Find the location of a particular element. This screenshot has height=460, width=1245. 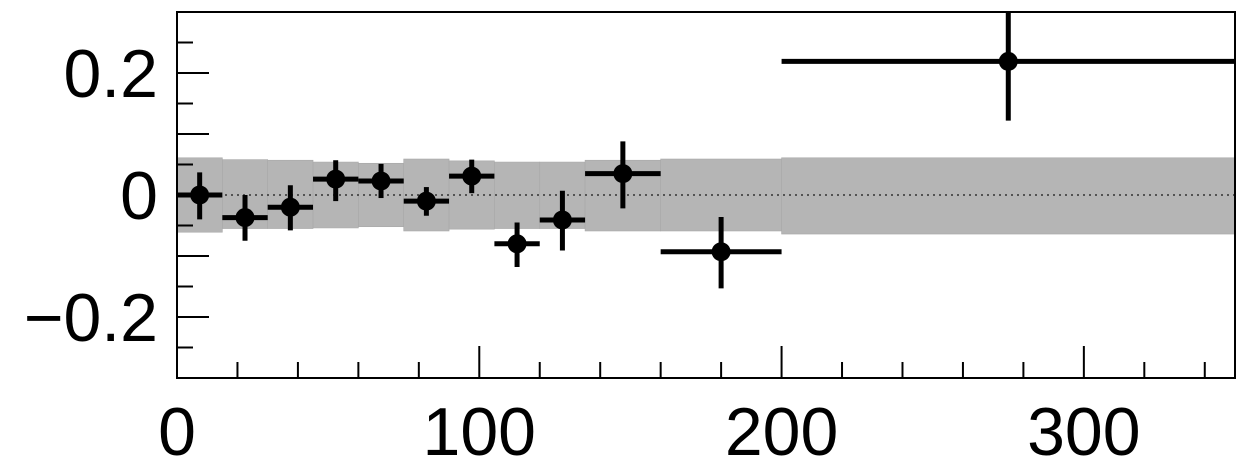

x-tick-label-100: 100 is located at coordinates (479, 427).